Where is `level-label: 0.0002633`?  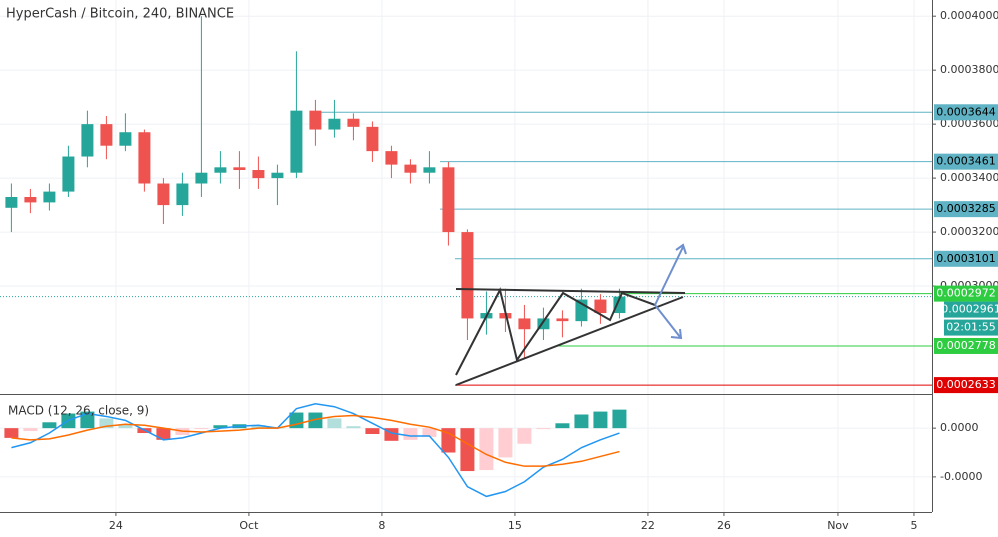 level-label: 0.0002633 is located at coordinates (966, 384).